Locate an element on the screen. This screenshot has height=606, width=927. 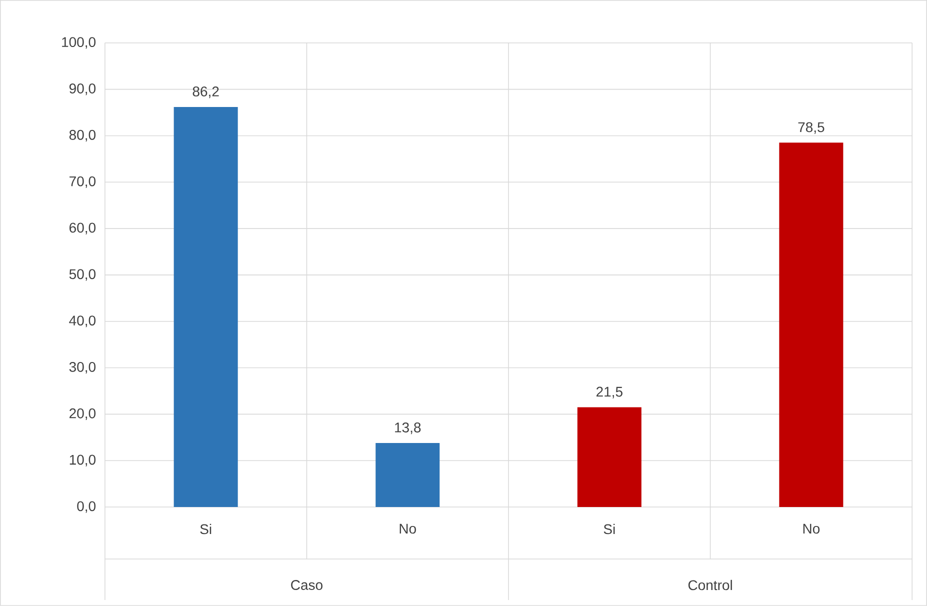
y-tick-label: 70,0 is located at coordinates (83, 182).